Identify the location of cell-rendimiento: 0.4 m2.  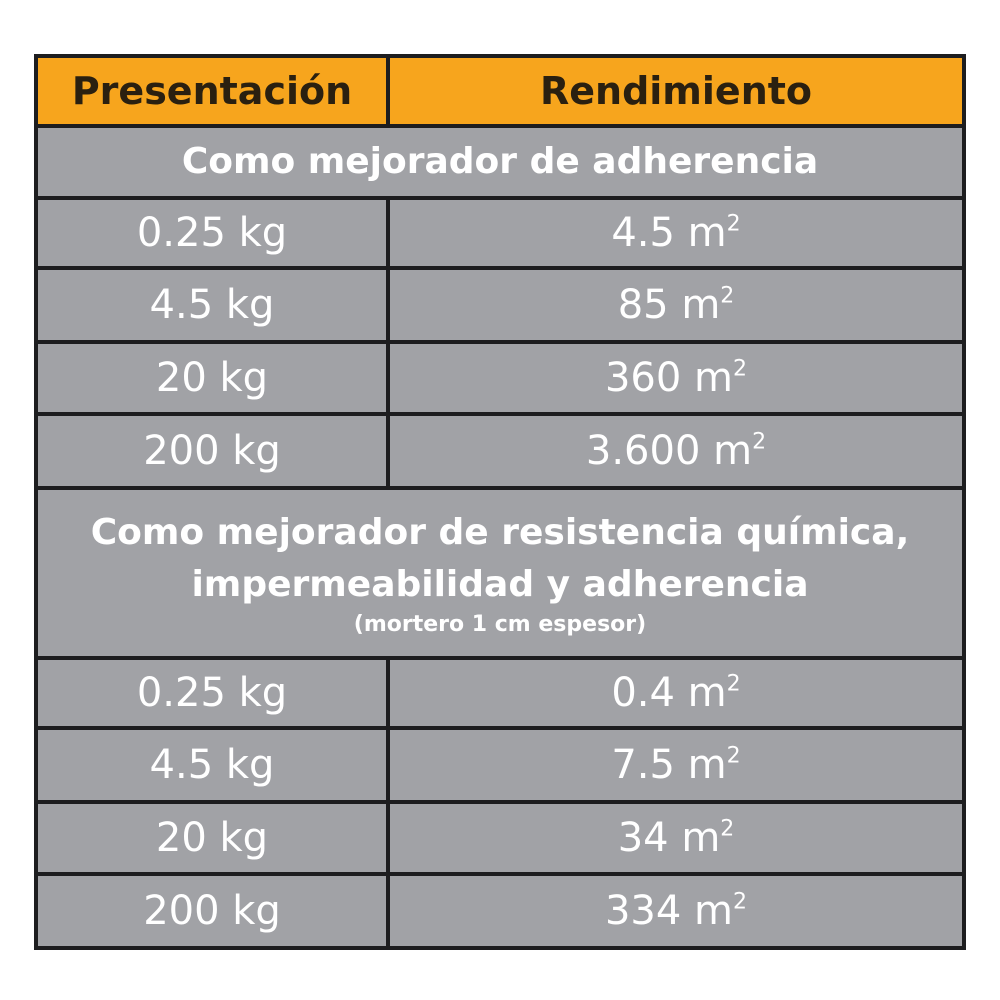
(675, 693).